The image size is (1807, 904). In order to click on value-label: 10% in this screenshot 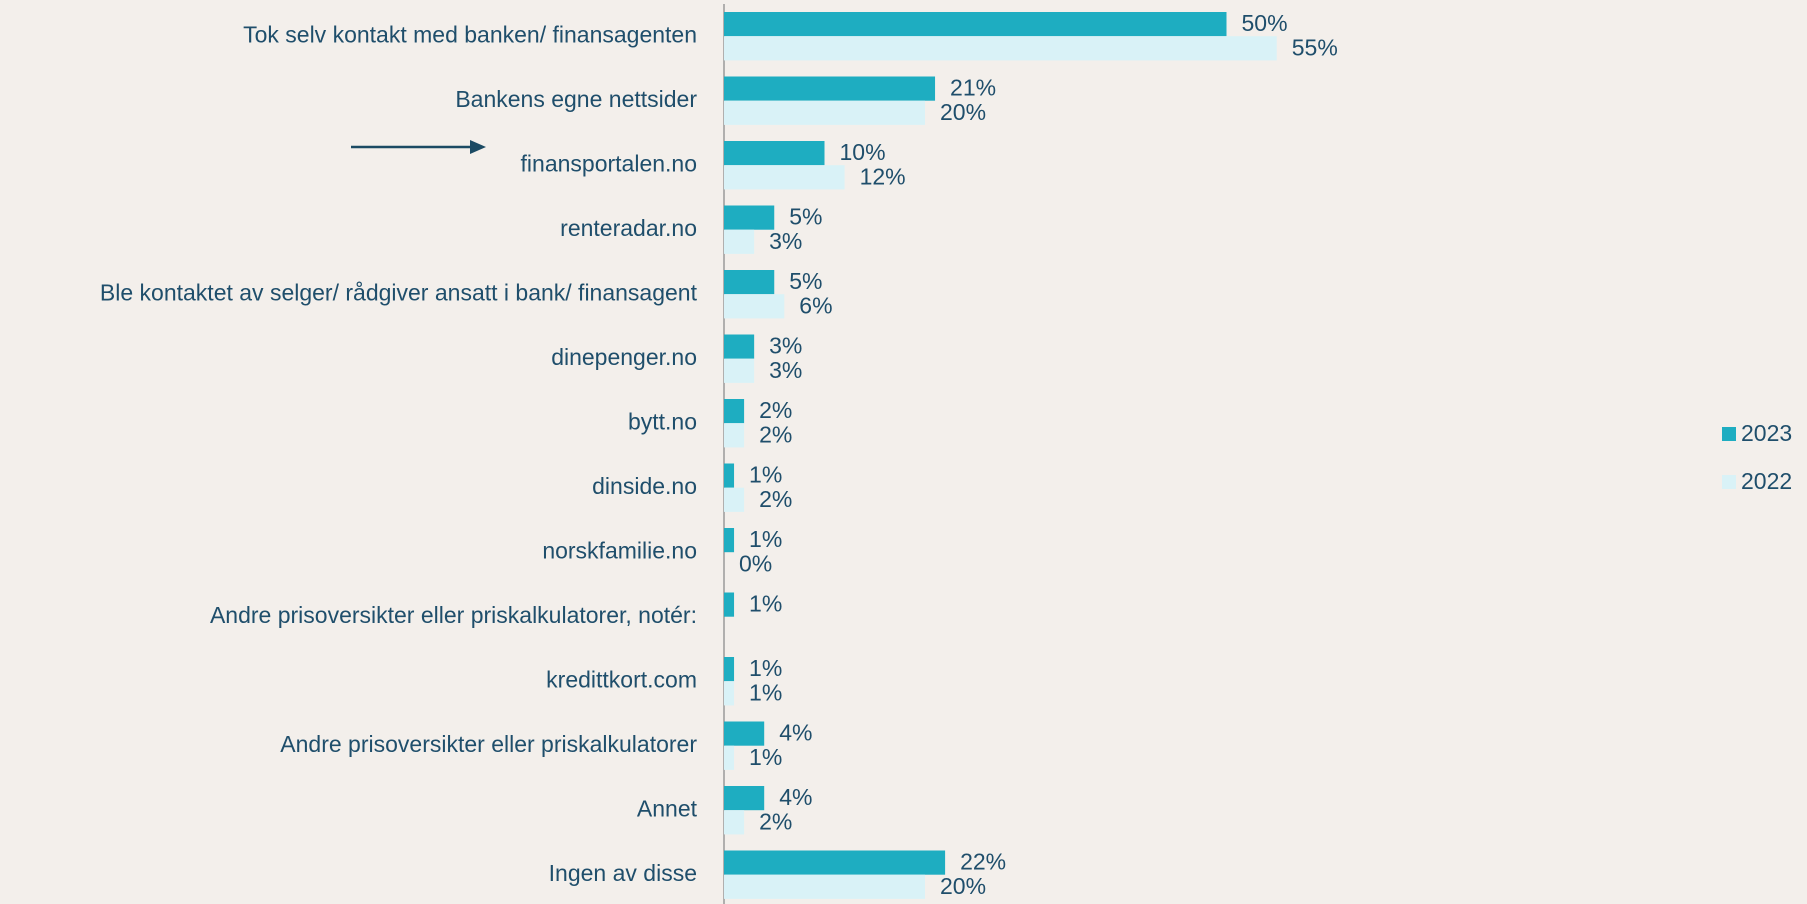, I will do `click(863, 152)`.